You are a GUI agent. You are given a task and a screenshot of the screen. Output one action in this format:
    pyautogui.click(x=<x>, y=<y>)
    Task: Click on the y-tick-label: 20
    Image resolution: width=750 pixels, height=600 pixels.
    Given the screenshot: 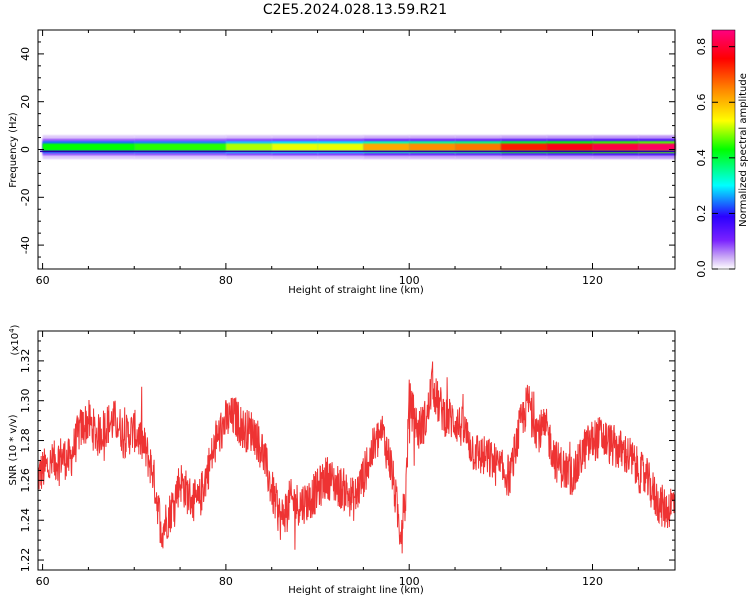 What is the action you would take?
    pyautogui.click(x=25, y=102)
    